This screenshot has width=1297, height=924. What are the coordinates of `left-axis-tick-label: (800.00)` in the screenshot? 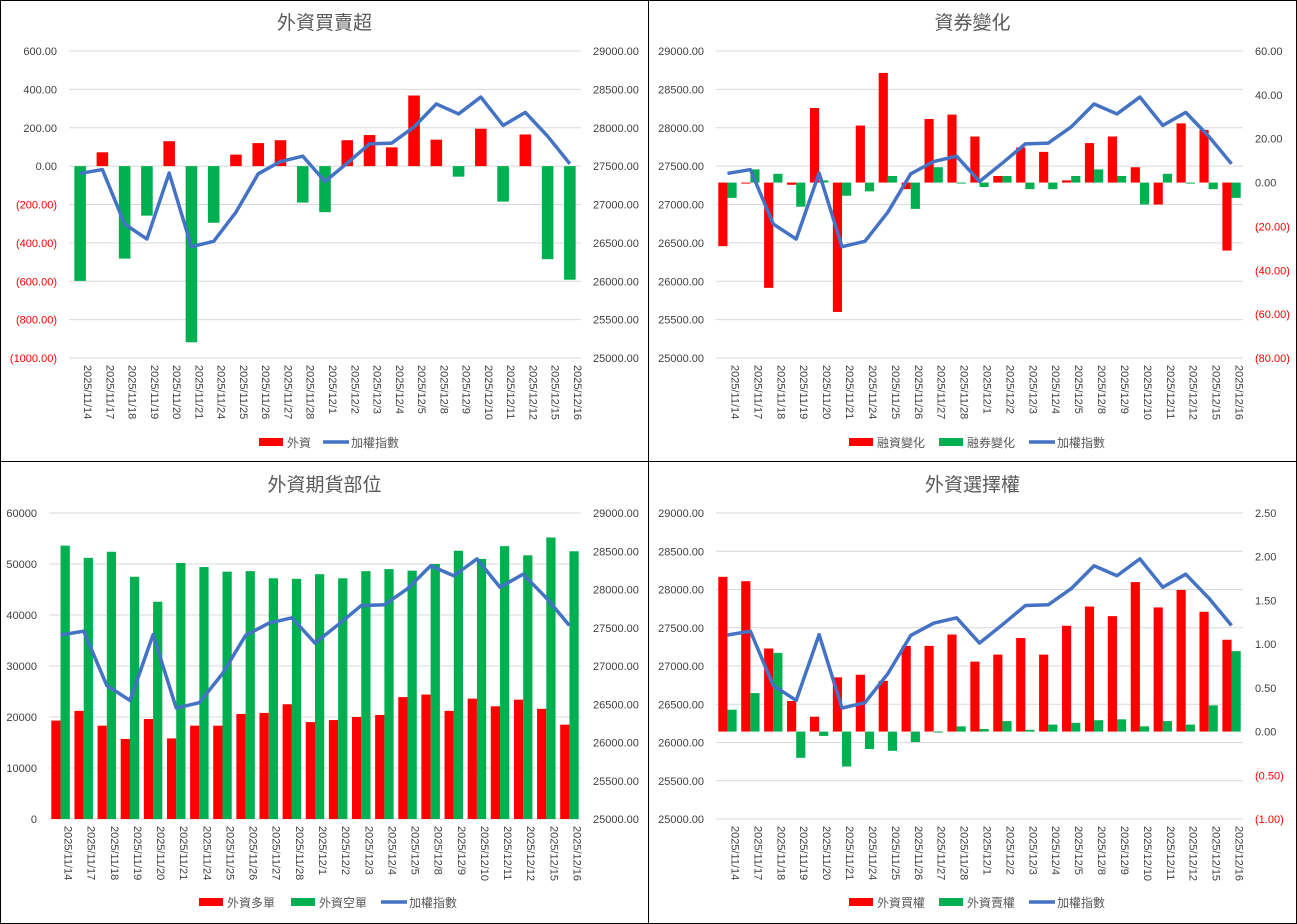 It's located at (36, 321).